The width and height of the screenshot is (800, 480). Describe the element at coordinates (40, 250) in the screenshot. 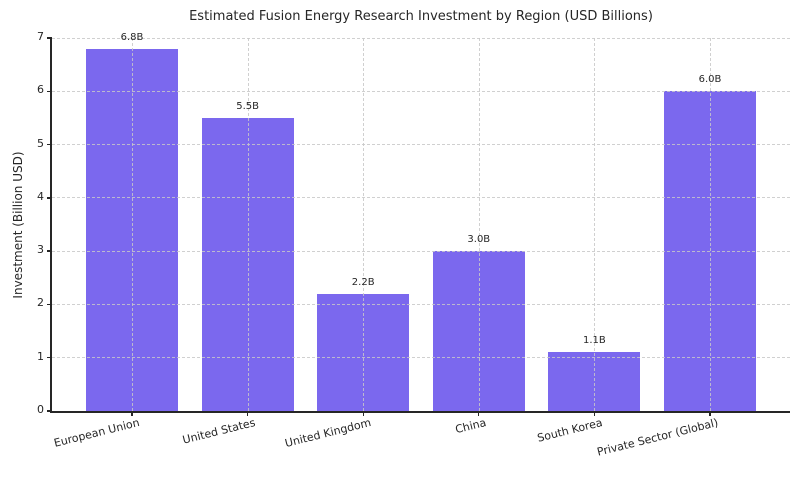

I see `y-axis-tick-label-3: 3` at that location.